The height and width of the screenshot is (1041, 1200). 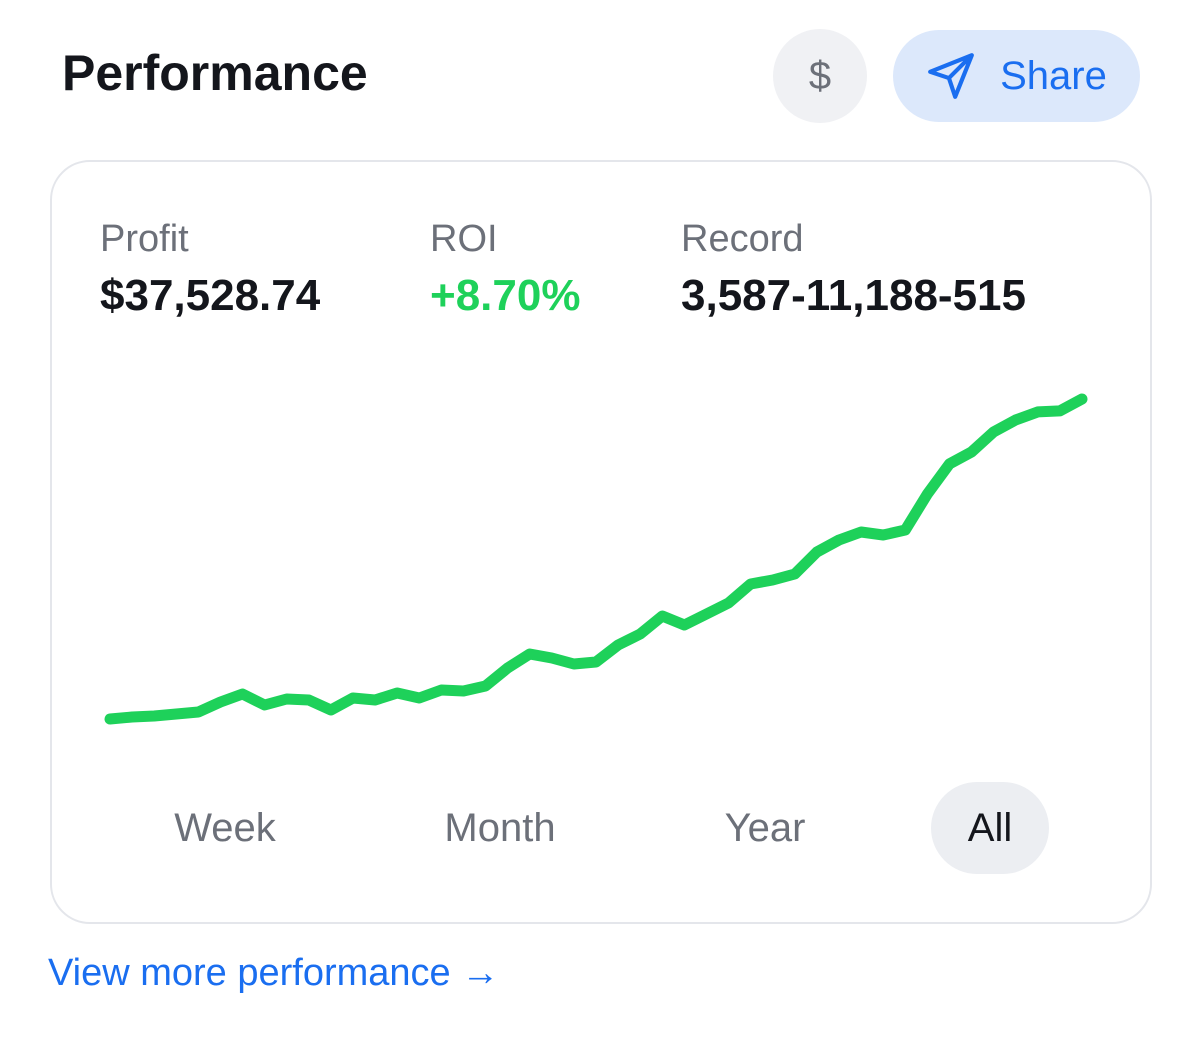 What do you see at coordinates (951, 76) in the screenshot?
I see `share-icon` at bounding box center [951, 76].